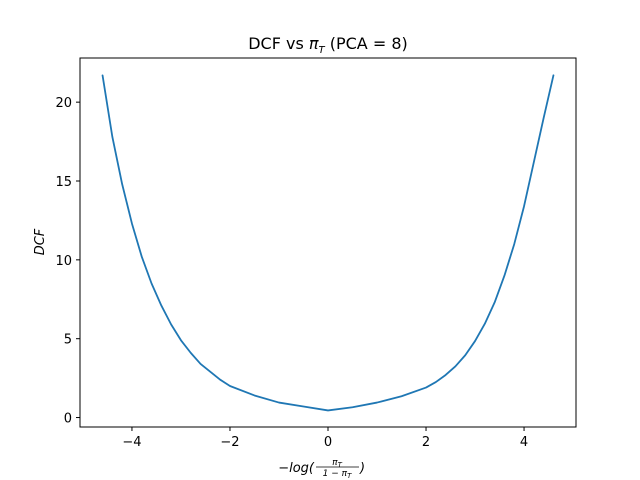  I want to click on y-axis-label: DCF, so click(40, 241).